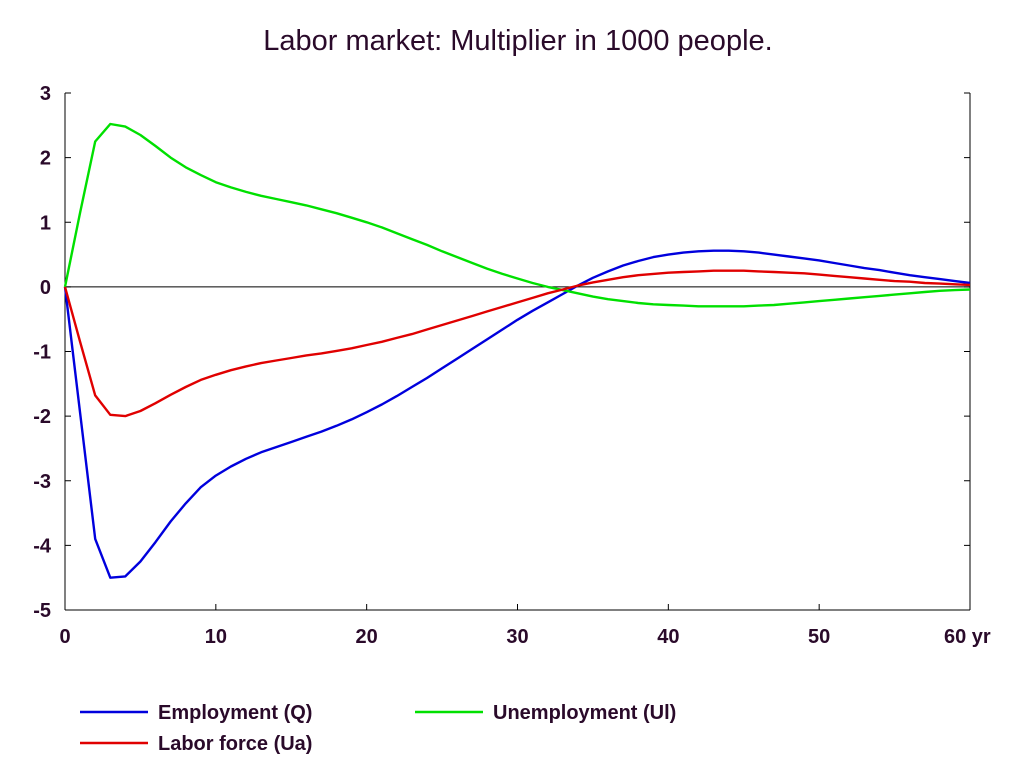  Describe the element at coordinates (584, 713) in the screenshot. I see `legend-label: Unemployment (Ul)` at that location.